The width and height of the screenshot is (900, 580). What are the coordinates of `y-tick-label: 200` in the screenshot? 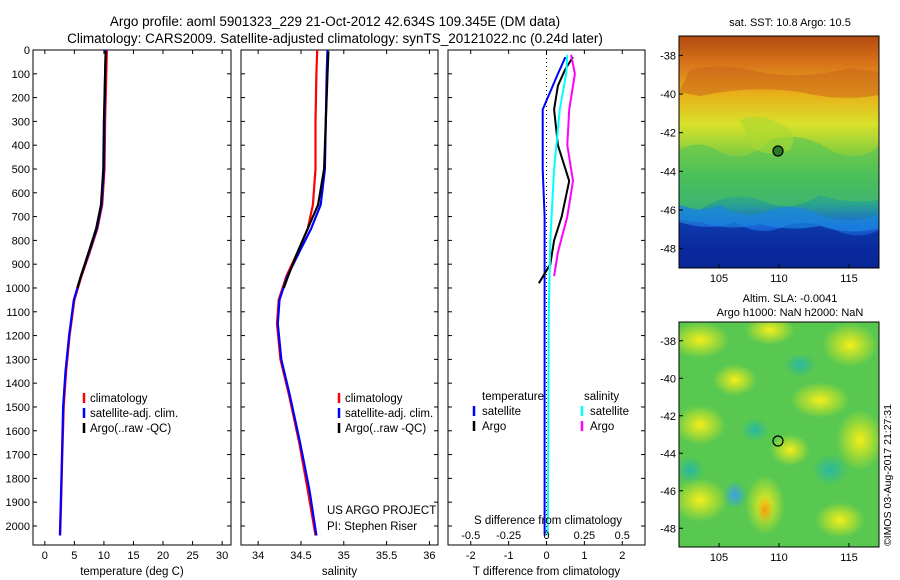 It's located at (21, 99).